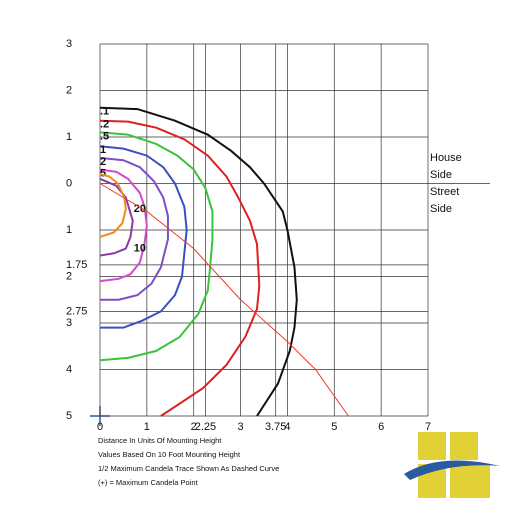  What do you see at coordinates (446, 158) in the screenshot?
I see `side-label: House` at bounding box center [446, 158].